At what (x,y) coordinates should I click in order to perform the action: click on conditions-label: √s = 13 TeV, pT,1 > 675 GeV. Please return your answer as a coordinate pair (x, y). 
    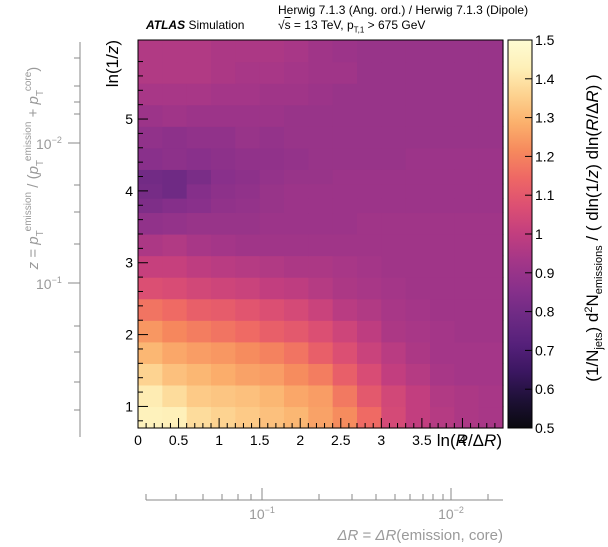
    Looking at the image, I should click on (352, 26).